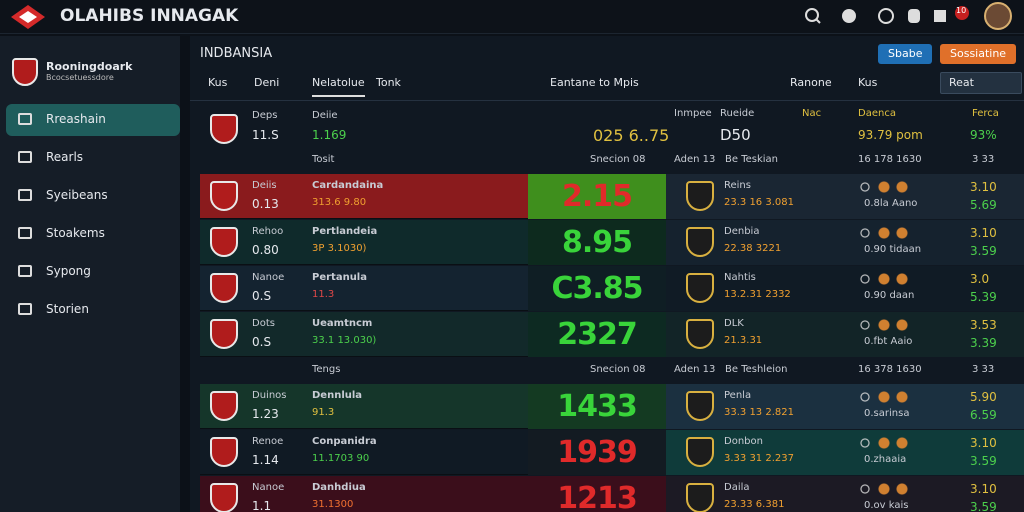 The width and height of the screenshot is (1024, 512). What do you see at coordinates (333, 504) in the screenshot?
I see `event-odds: 31.1300` at bounding box center [333, 504].